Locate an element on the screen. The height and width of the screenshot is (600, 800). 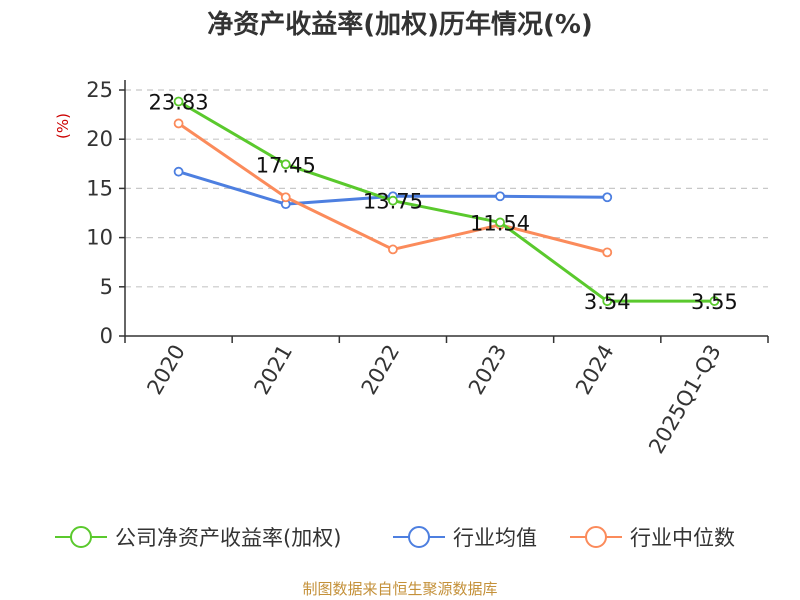
data-label: 23.83 is located at coordinates (179, 103).